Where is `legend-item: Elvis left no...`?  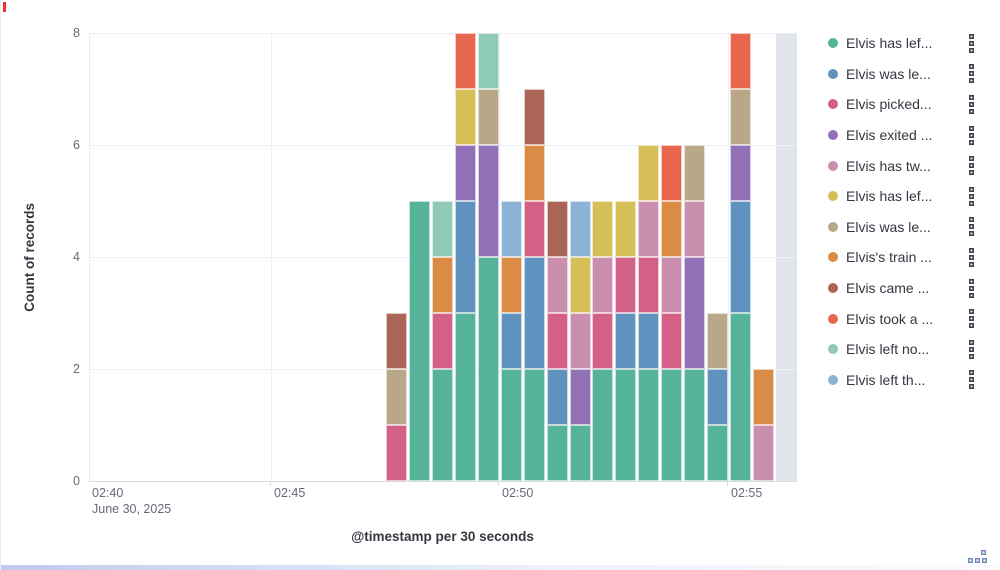
legend-item: Elvis left no... is located at coordinates (902, 349).